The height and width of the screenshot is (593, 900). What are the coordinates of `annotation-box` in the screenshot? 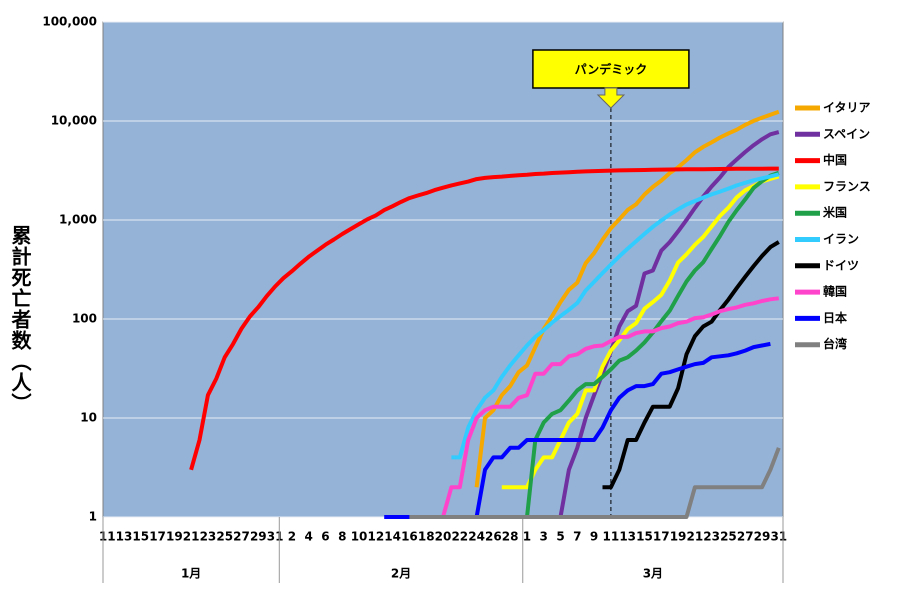 It's located at (611, 69).